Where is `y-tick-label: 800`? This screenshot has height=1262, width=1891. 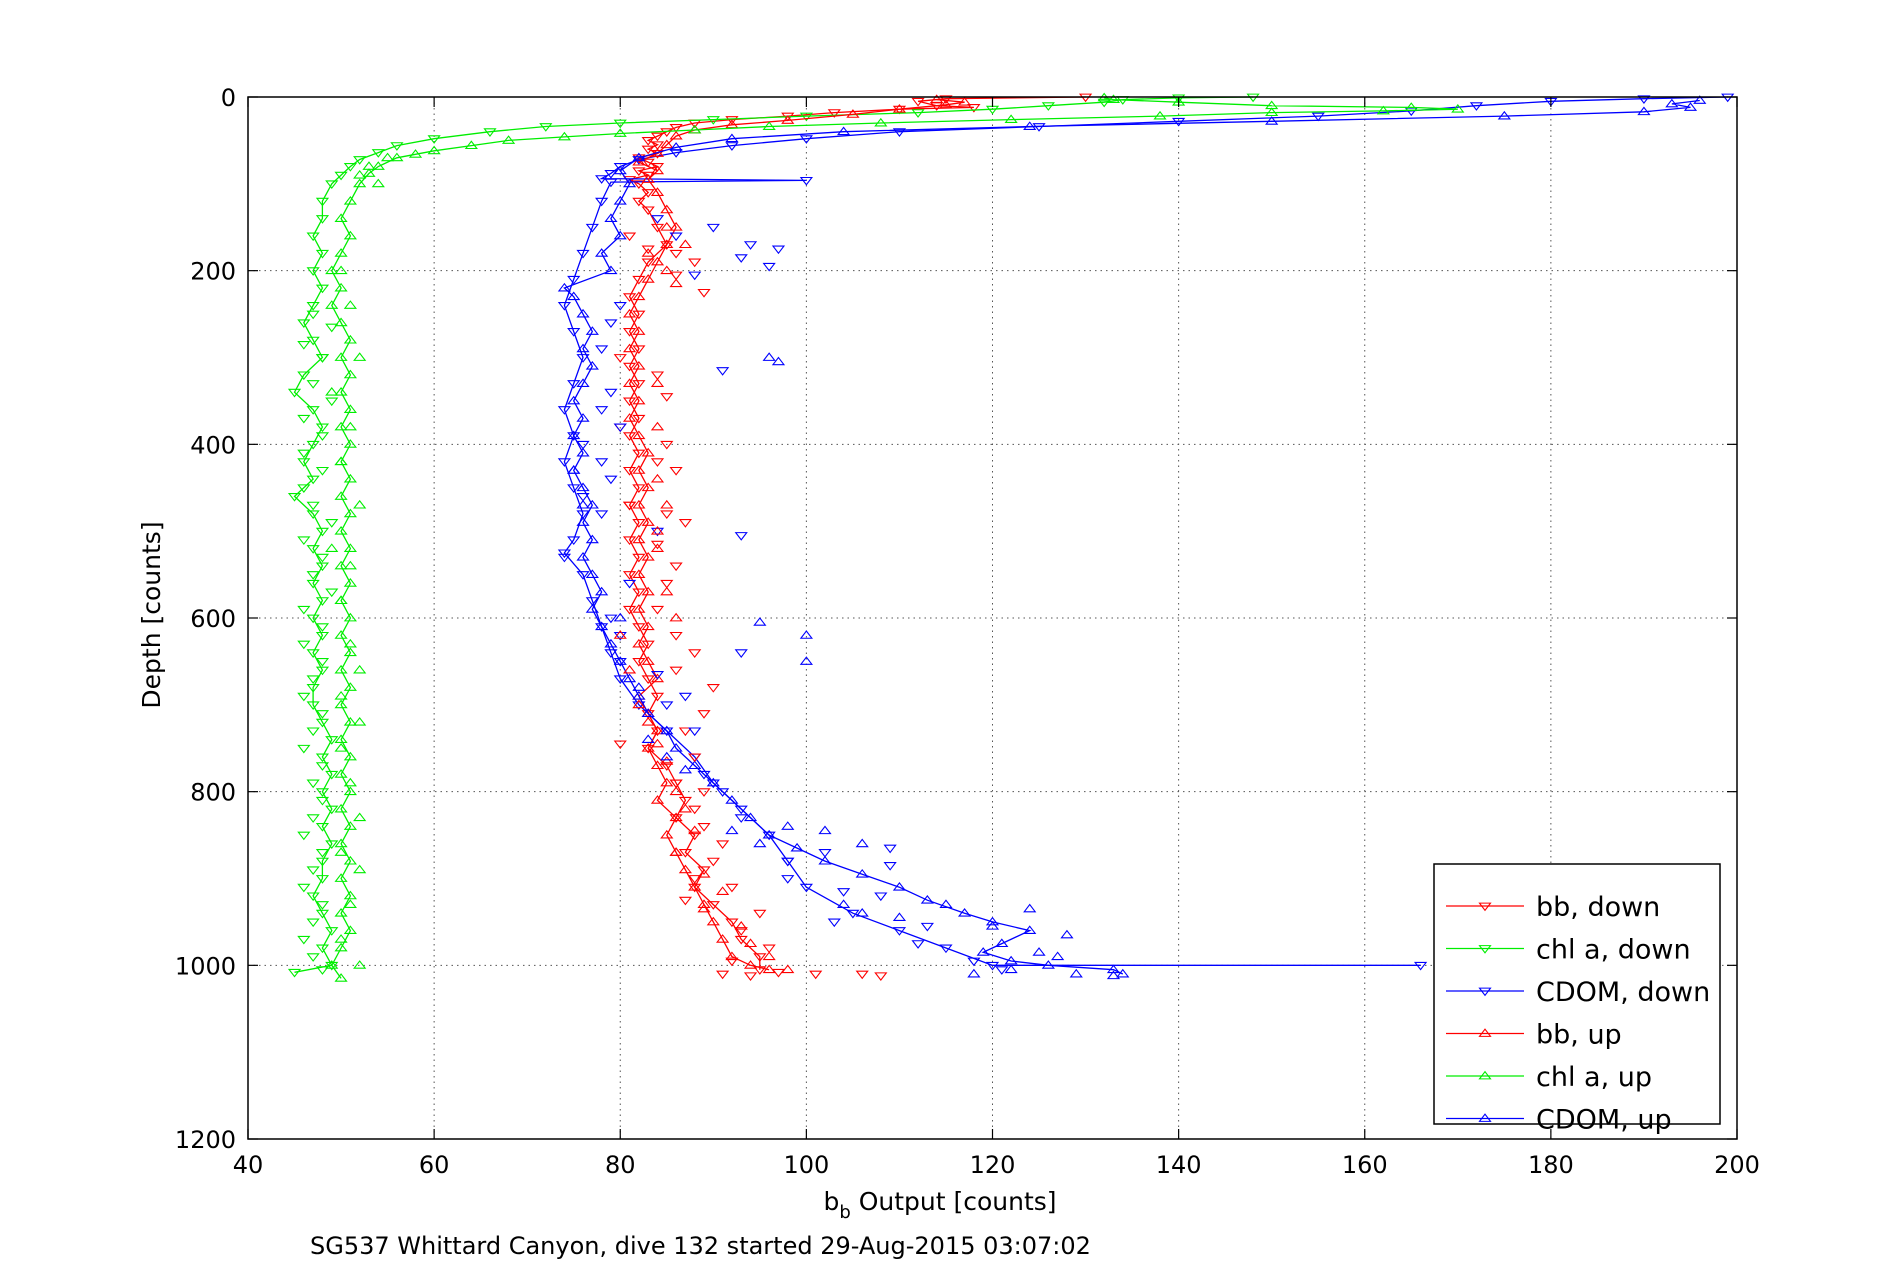
y-tick-label: 800 is located at coordinates (213, 793).